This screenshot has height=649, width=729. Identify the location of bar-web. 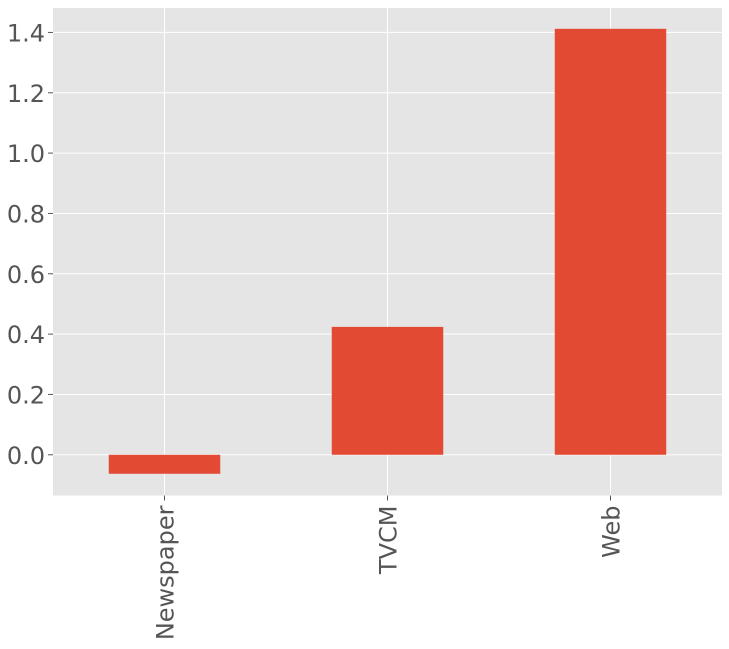
(610, 241).